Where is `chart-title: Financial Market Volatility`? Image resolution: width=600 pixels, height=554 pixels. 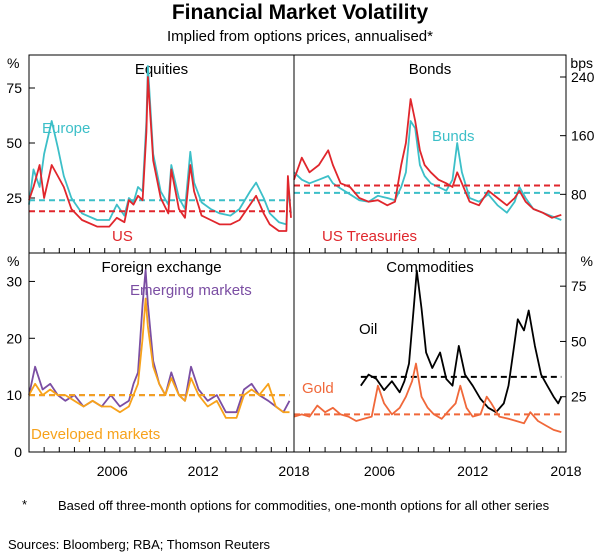 chart-title: Financial Market Volatility is located at coordinates (300, 12).